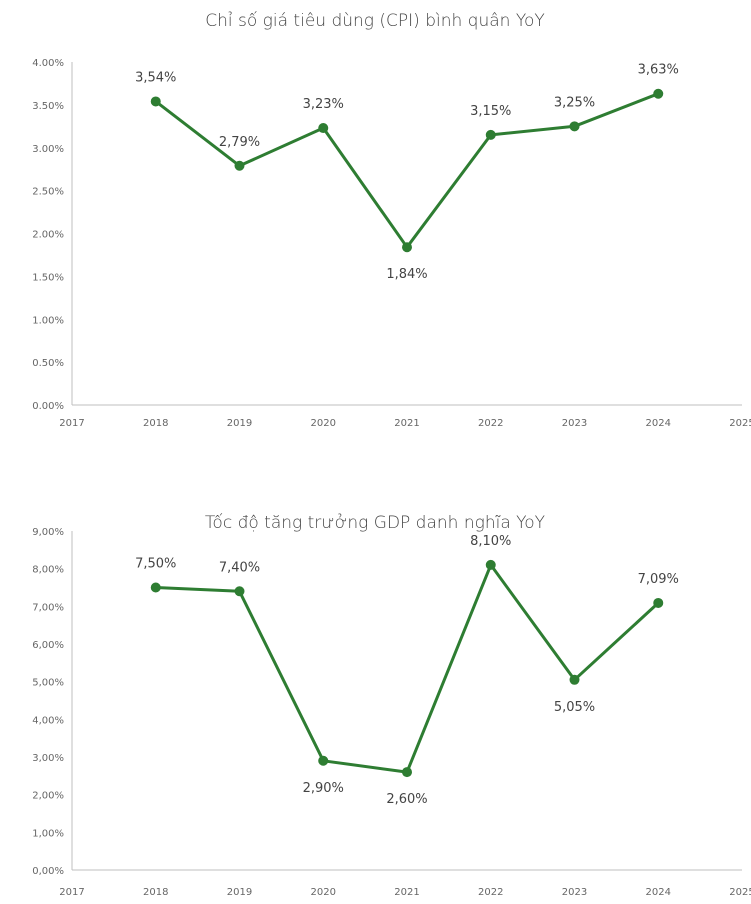  What do you see at coordinates (48, 645) in the screenshot?
I see `gdp-y-tick-label: 6,00%` at bounding box center [48, 645].